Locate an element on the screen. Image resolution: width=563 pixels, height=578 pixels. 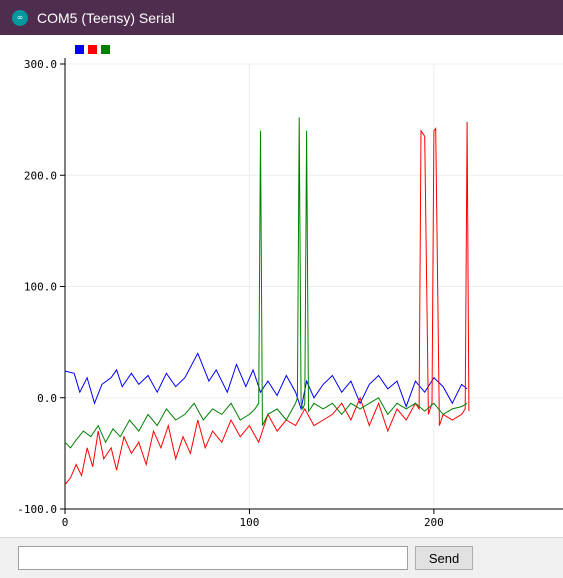
serial-send-input is located at coordinates (213, 558).